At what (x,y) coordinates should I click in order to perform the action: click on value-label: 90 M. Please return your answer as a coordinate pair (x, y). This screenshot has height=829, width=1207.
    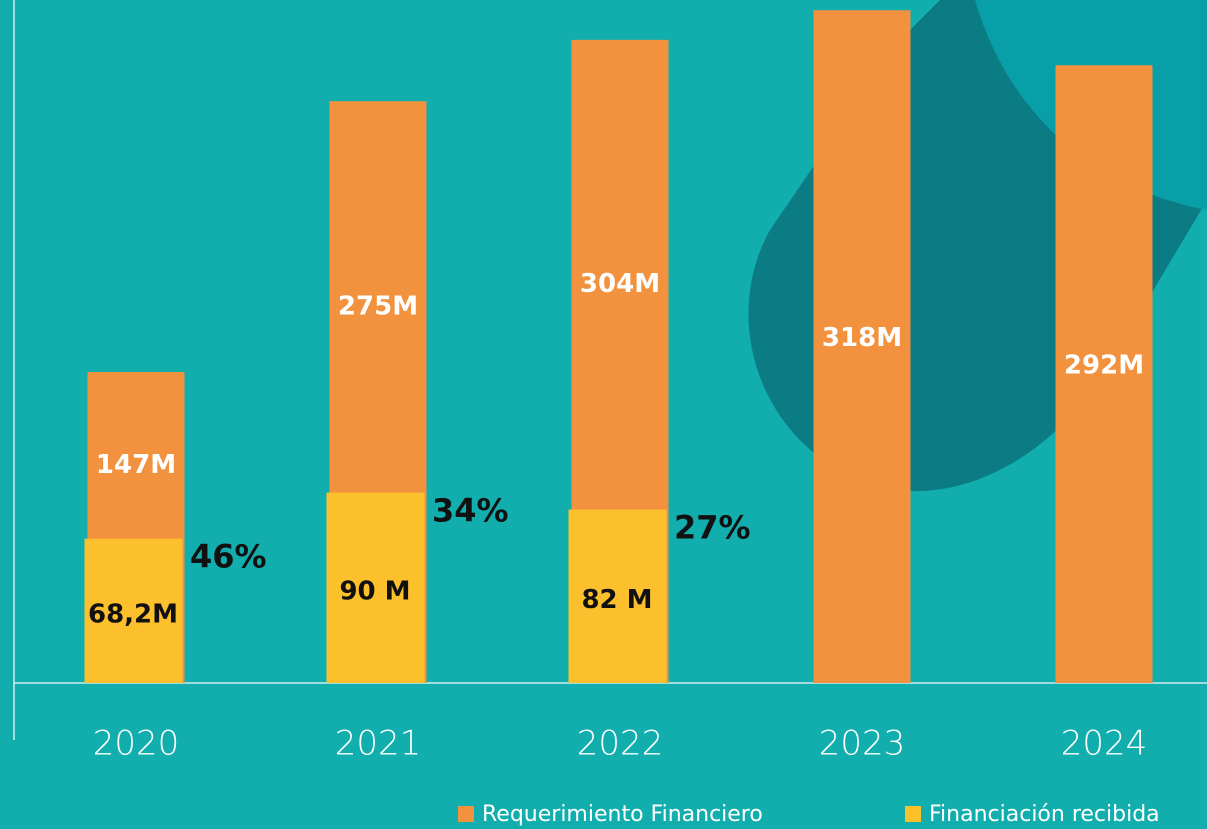
    Looking at the image, I should click on (374, 591).